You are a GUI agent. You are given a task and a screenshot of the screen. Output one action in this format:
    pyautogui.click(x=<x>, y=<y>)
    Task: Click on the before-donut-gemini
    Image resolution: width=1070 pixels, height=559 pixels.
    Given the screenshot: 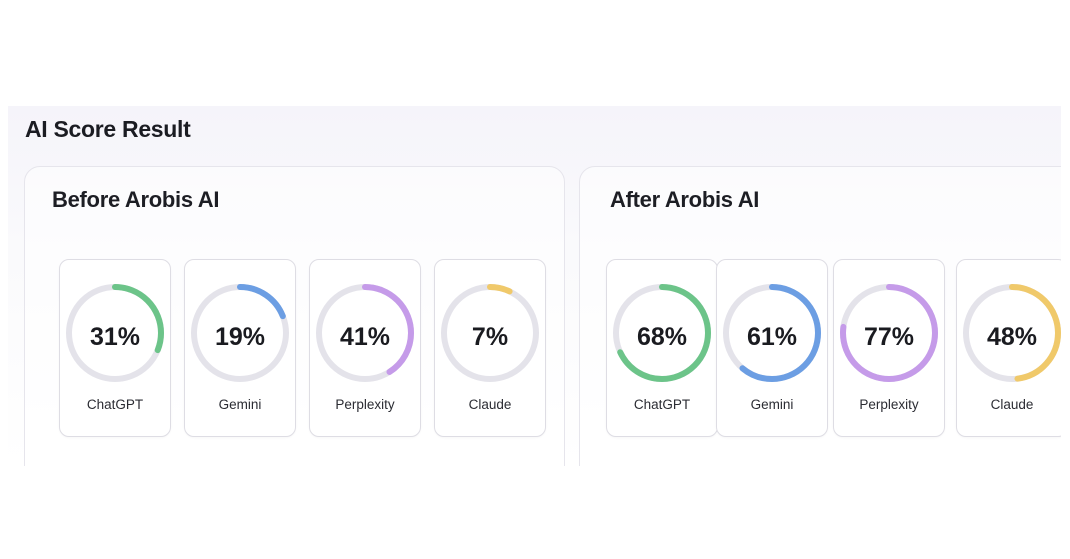 What is the action you would take?
    pyautogui.click(x=240, y=333)
    